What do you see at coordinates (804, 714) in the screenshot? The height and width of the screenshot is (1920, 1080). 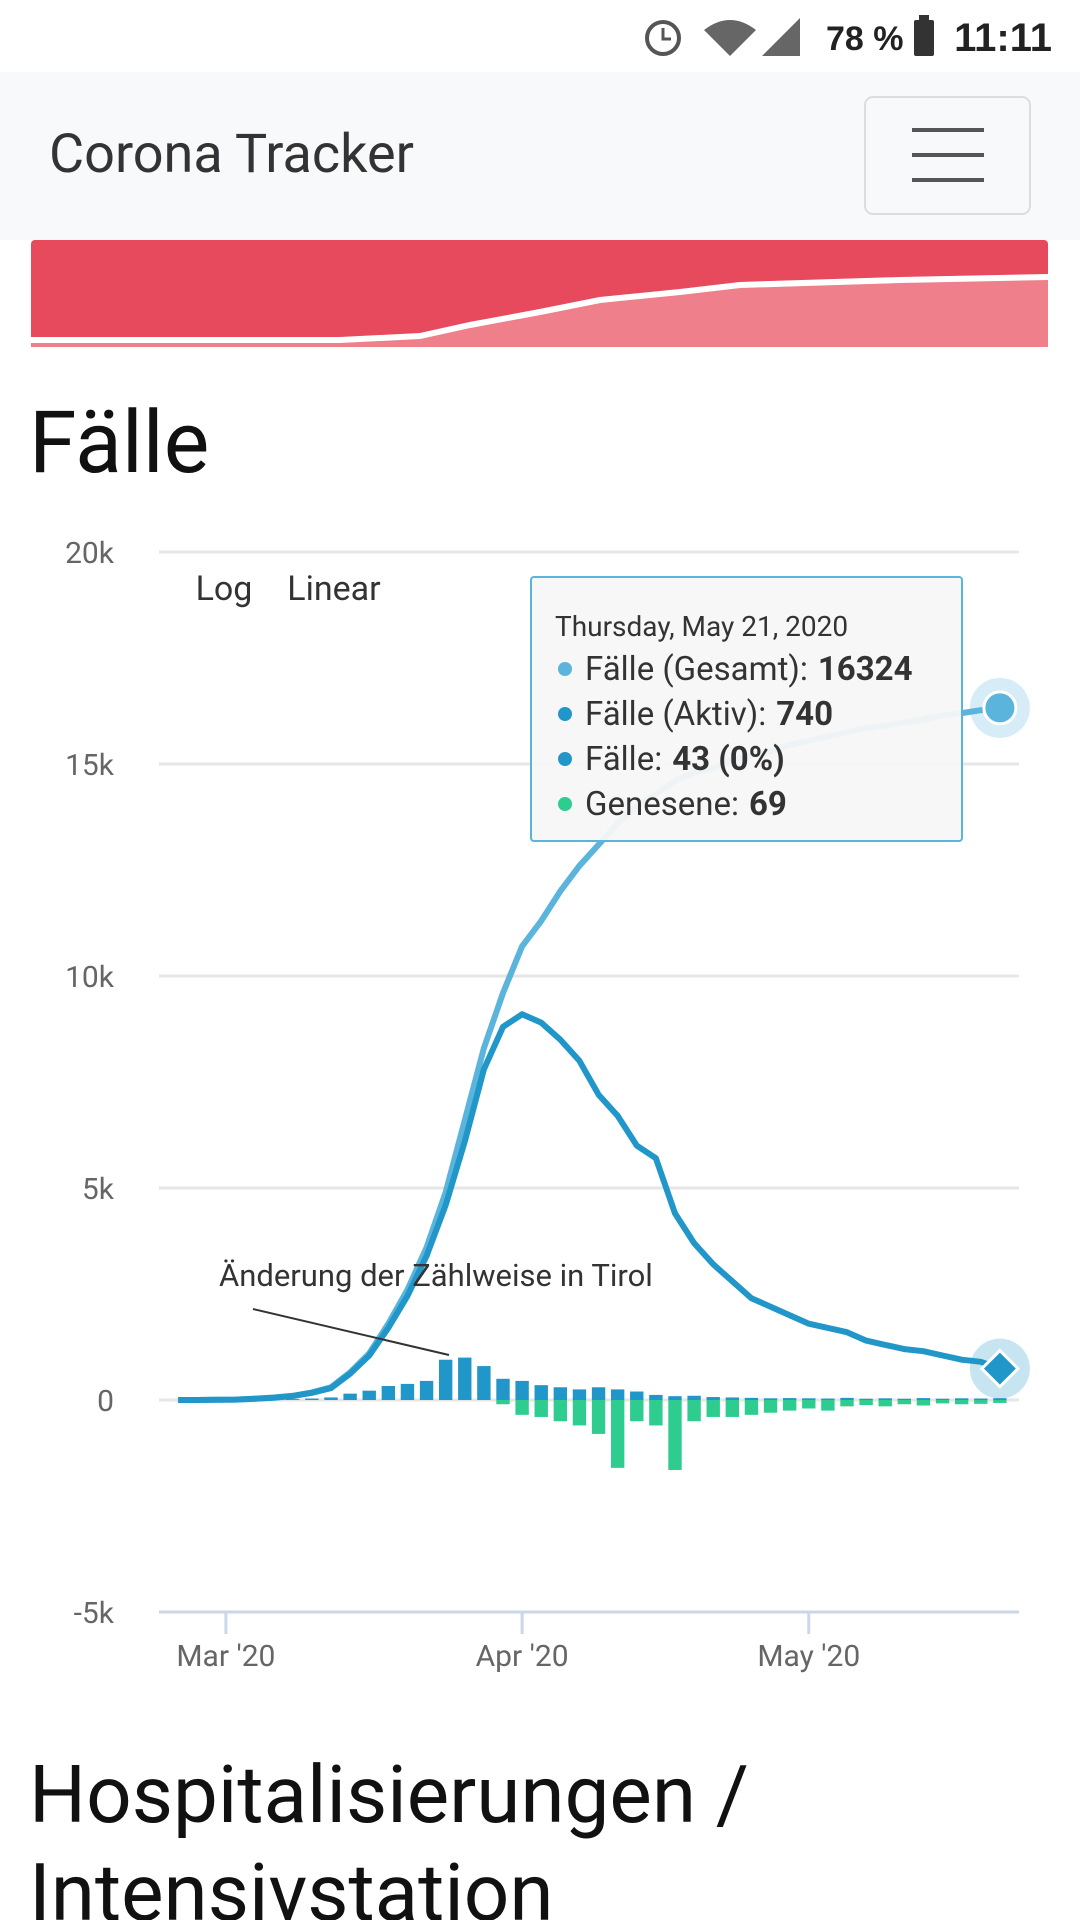 I see `tooltip-value: 740` at bounding box center [804, 714].